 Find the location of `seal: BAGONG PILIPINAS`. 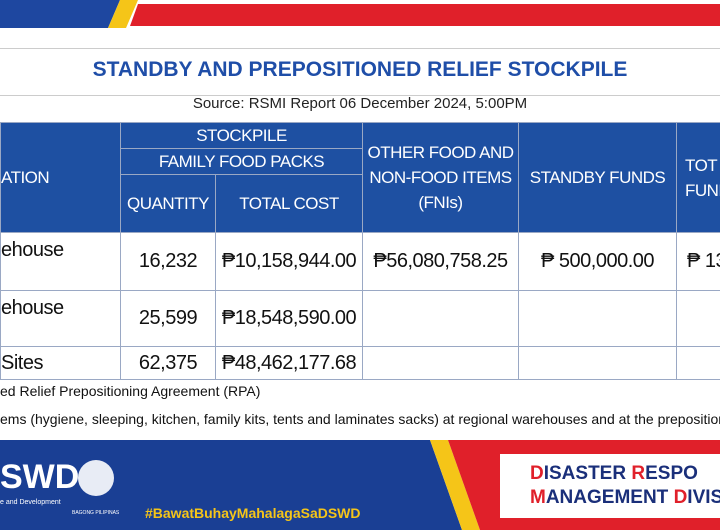

seal: BAGONG PILIPINAS is located at coordinates (96, 513).